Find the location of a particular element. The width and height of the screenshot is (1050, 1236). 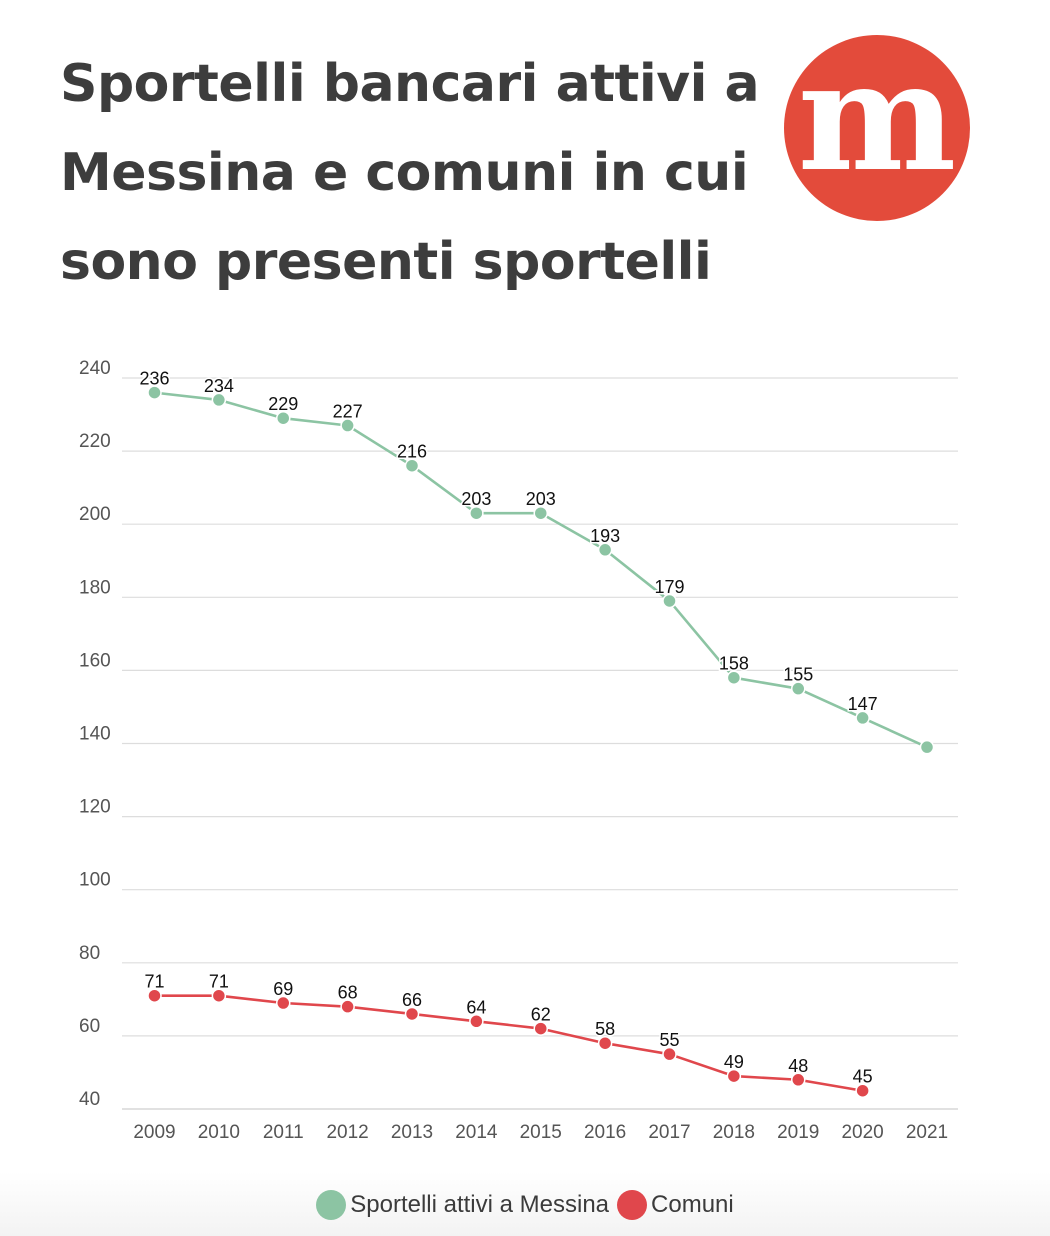

x-tick-label: 2014 is located at coordinates (476, 1132).